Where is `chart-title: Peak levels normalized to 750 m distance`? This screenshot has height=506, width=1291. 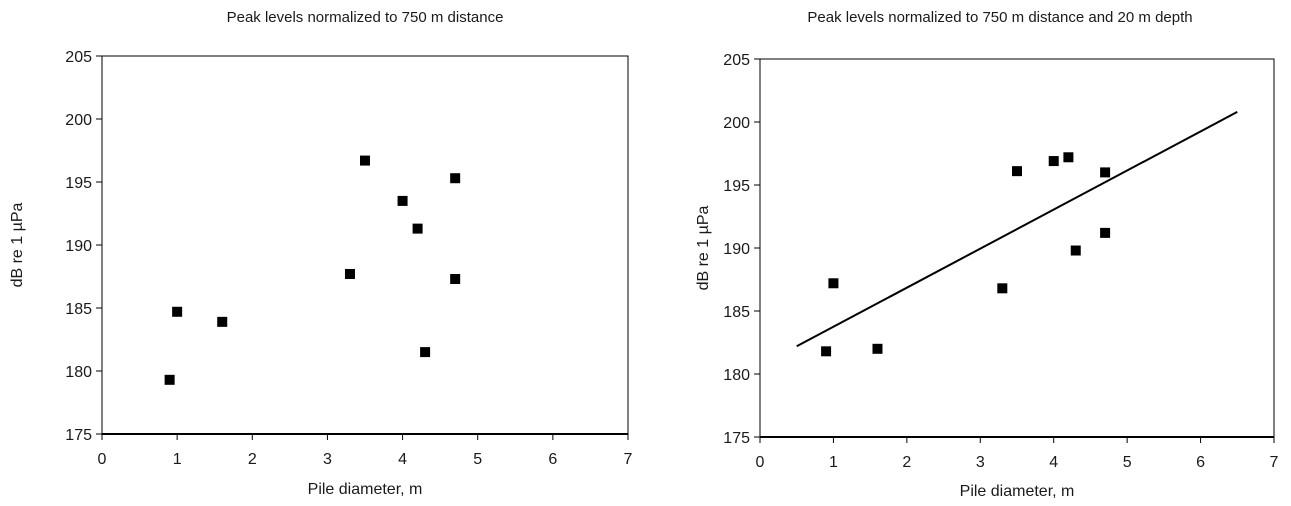
chart-title: Peak levels normalized to 750 m distance is located at coordinates (365, 17).